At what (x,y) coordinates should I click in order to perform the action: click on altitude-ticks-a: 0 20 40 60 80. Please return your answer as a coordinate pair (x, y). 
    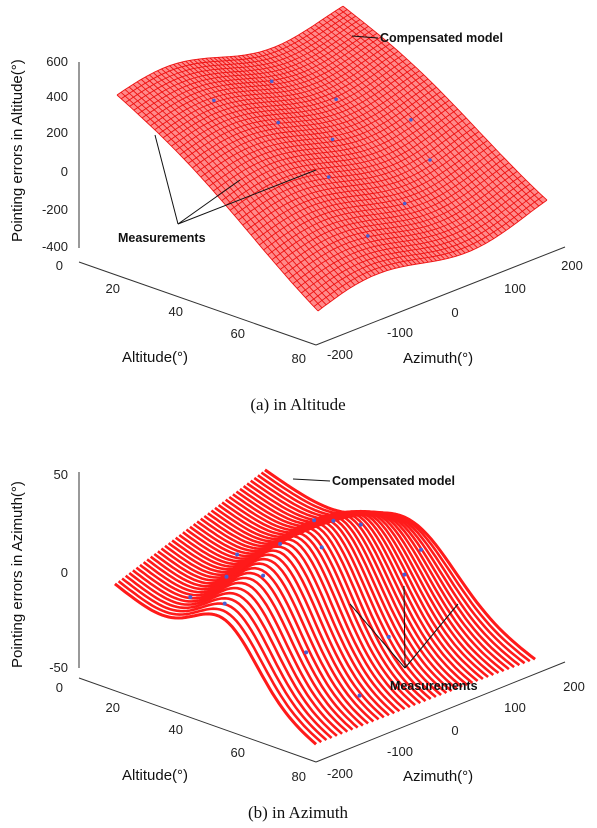
    Looking at the image, I should click on (181, 312).